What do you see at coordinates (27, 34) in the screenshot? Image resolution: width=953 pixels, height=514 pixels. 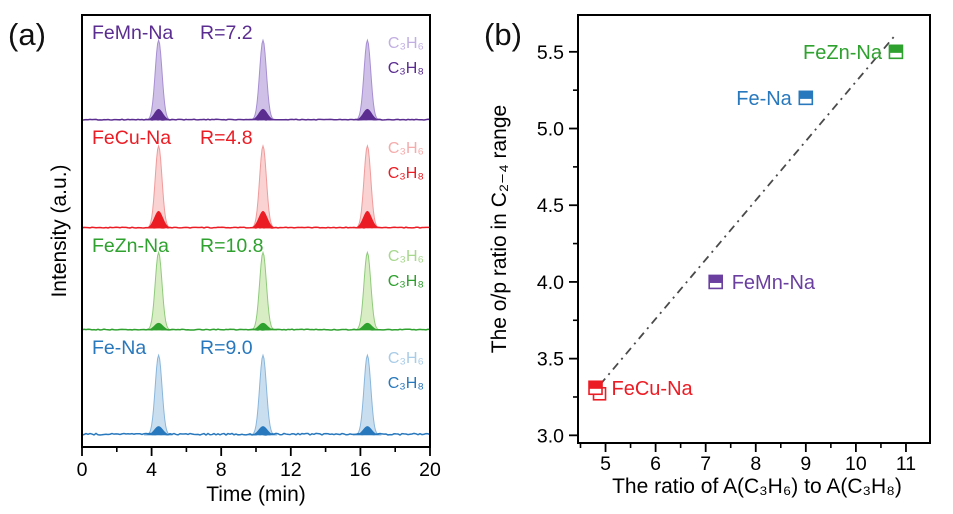 I see `panel-a-letter: (a)` at bounding box center [27, 34].